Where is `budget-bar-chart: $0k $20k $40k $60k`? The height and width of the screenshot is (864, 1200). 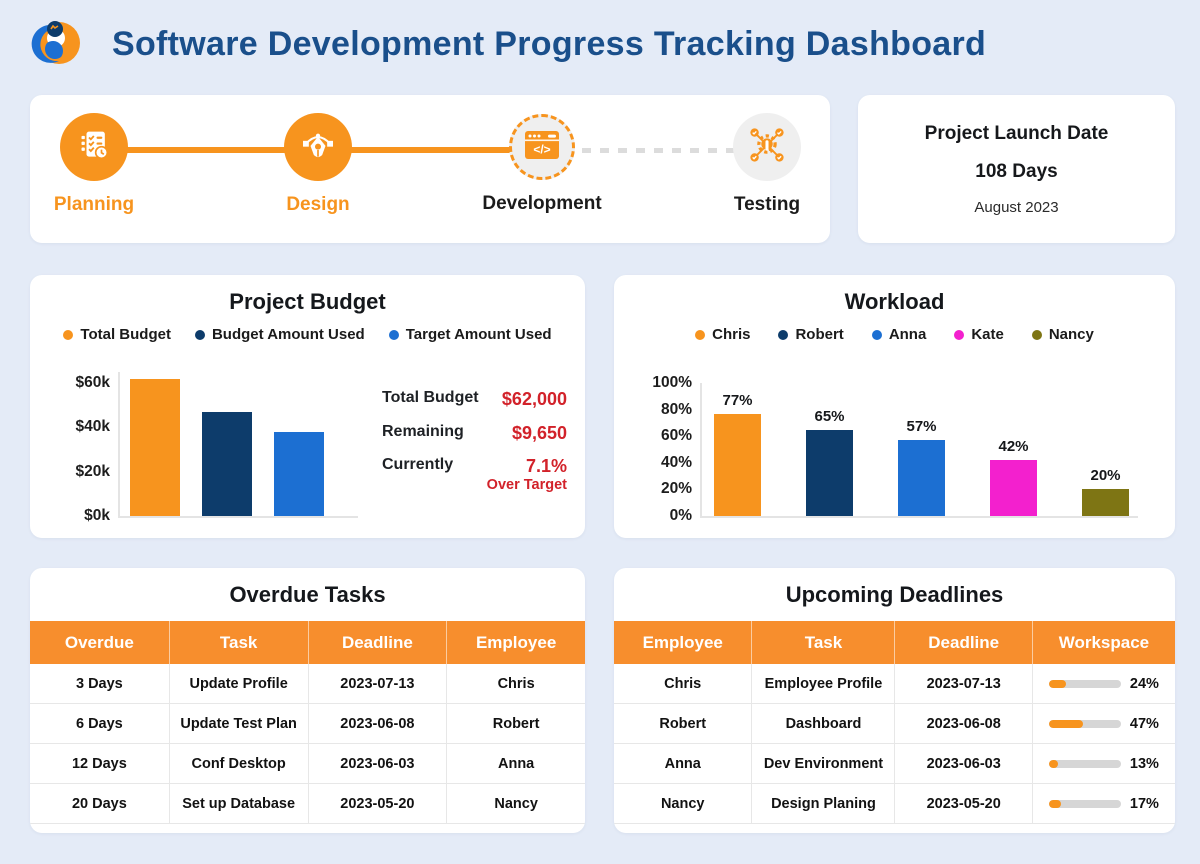
budget-bar-chart: $0k $20k $40k $60k is located at coordinates (217, 448).